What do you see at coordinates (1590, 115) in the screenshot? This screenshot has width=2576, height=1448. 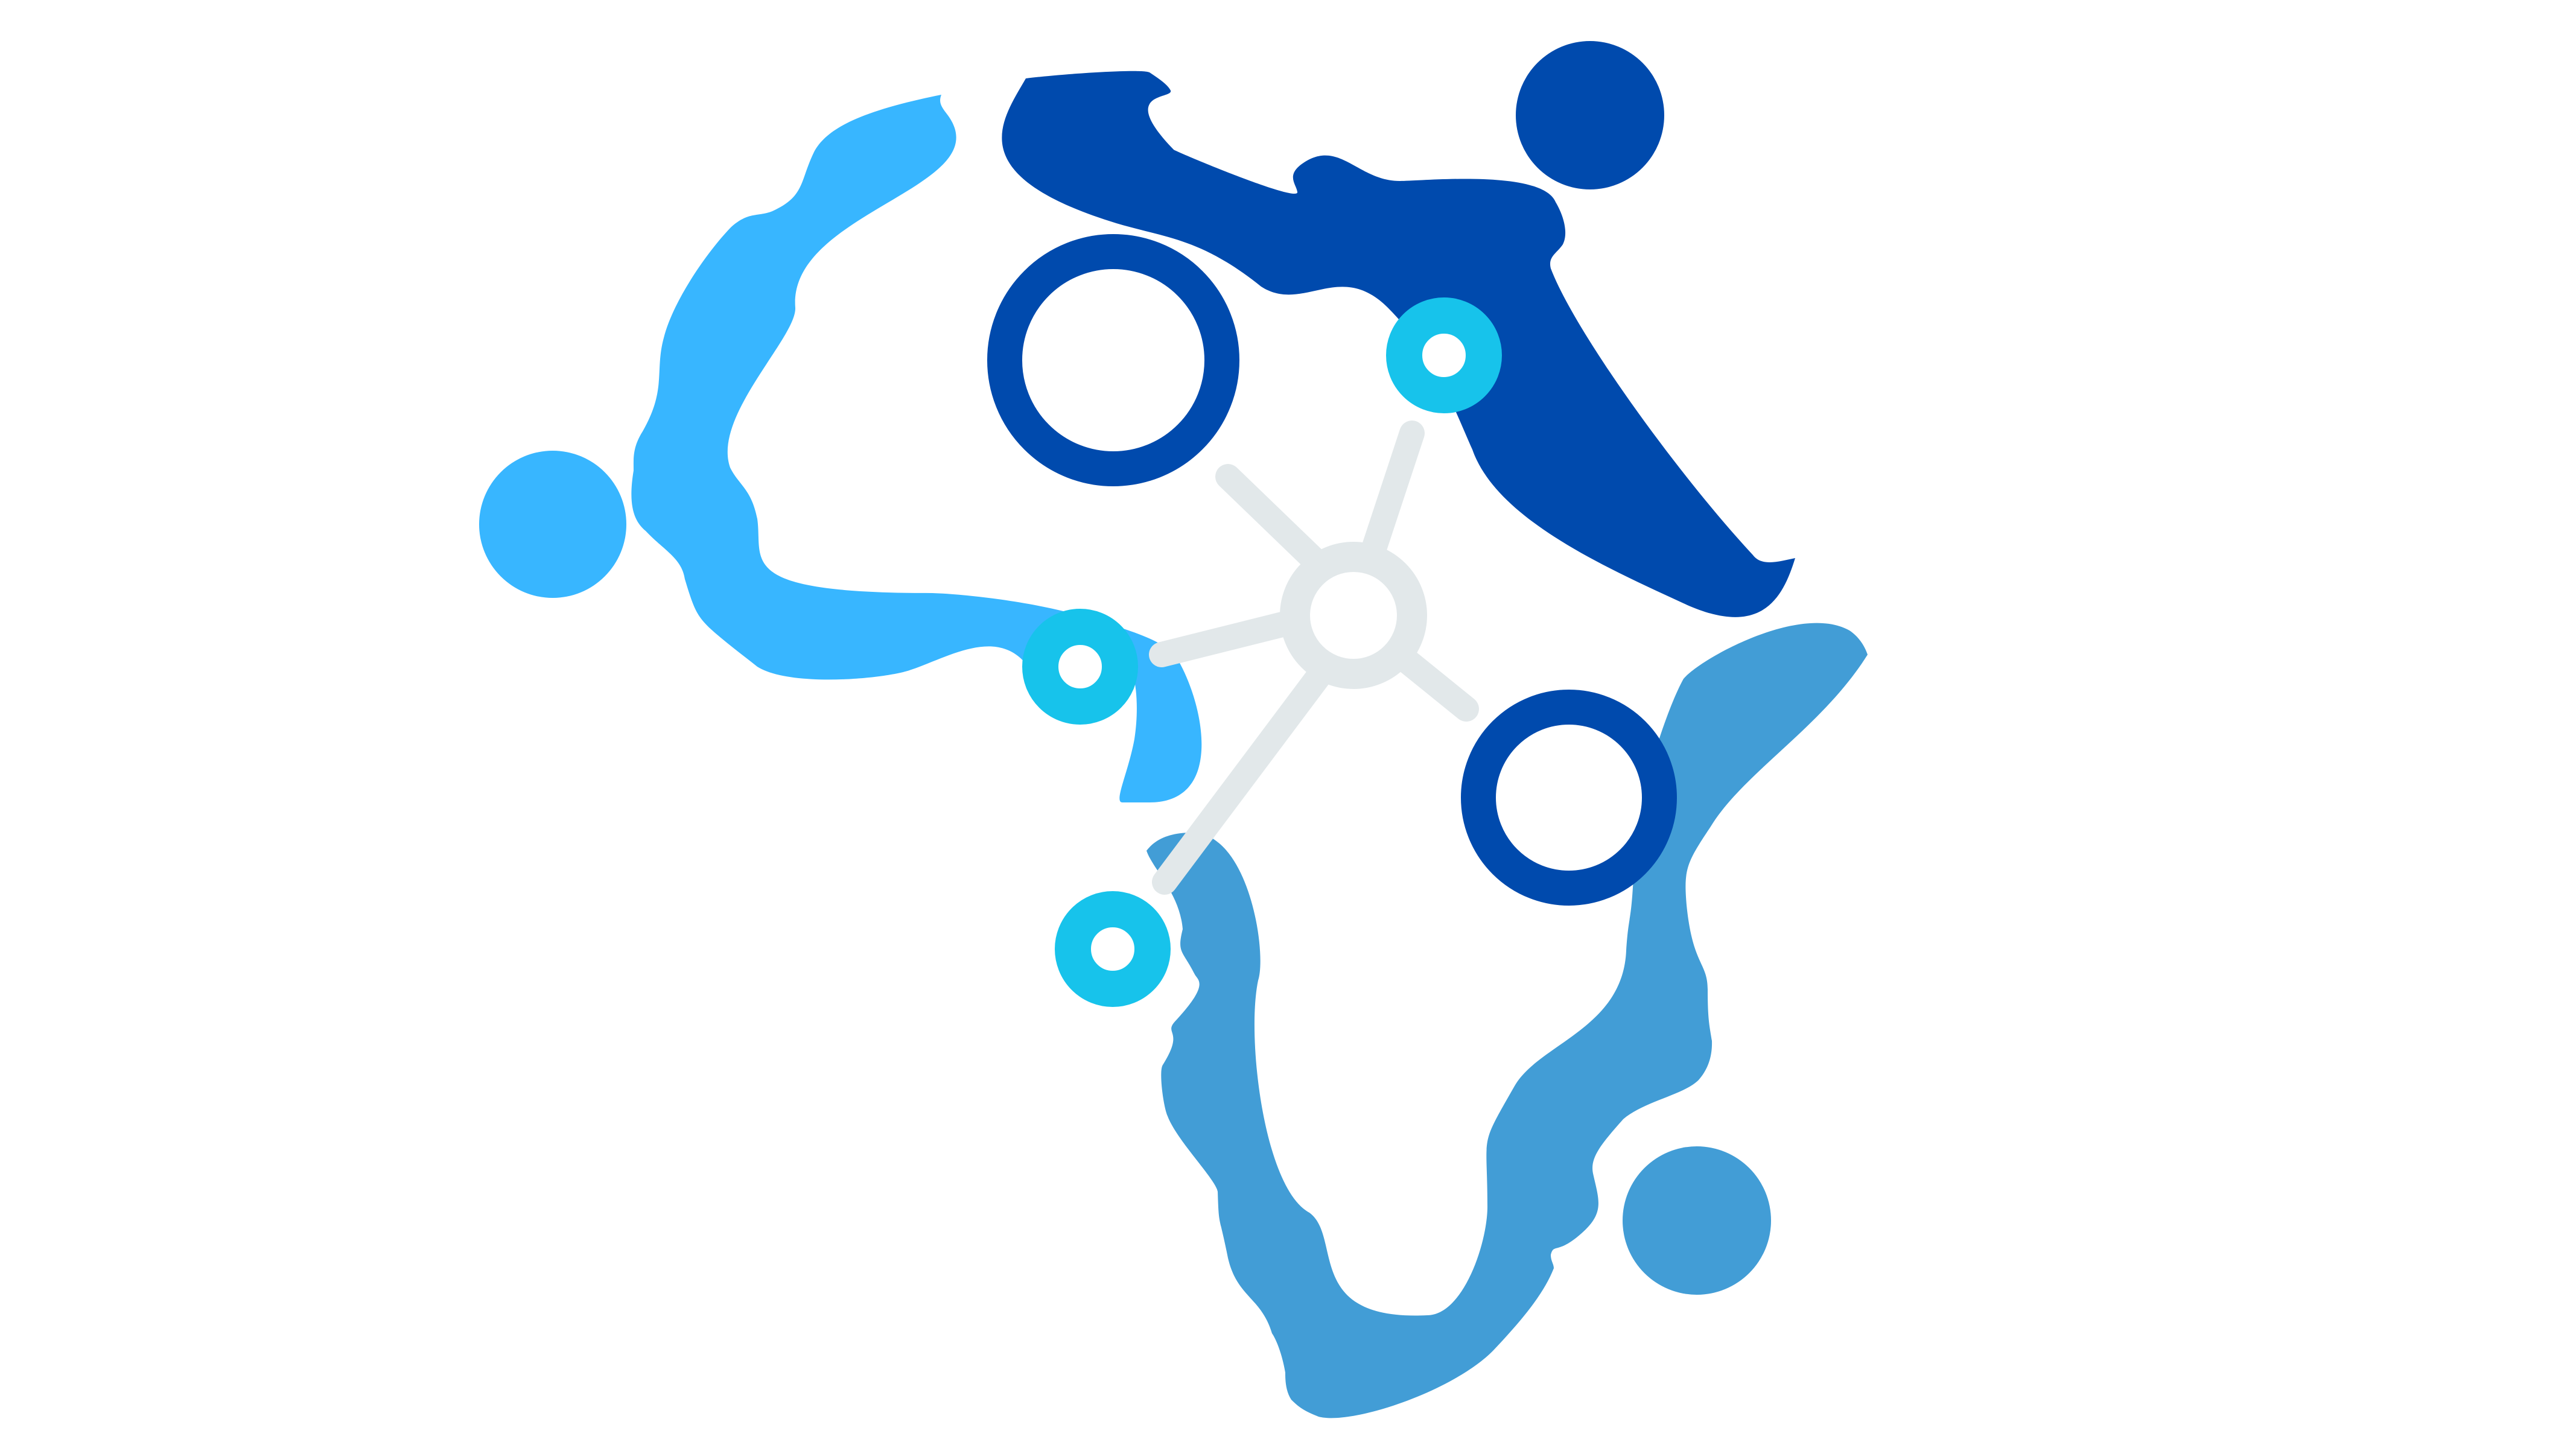 I see `top-figure-head` at bounding box center [1590, 115].